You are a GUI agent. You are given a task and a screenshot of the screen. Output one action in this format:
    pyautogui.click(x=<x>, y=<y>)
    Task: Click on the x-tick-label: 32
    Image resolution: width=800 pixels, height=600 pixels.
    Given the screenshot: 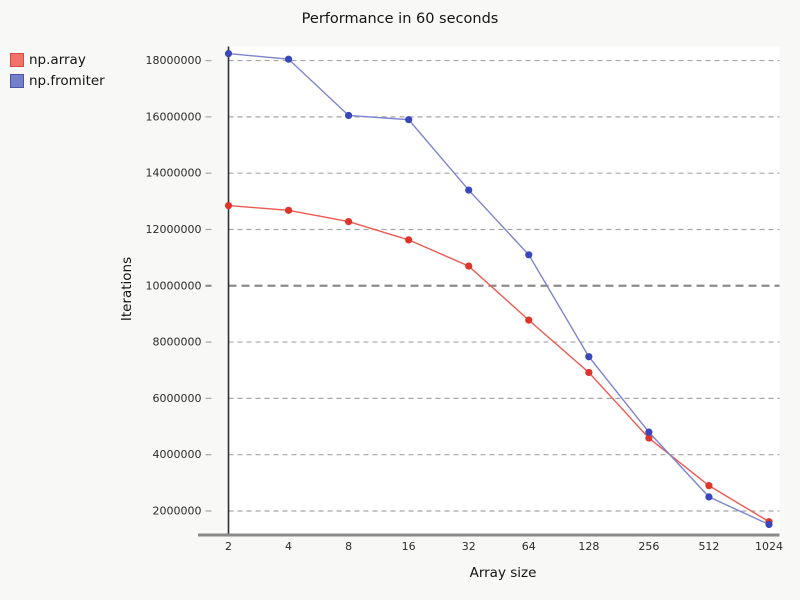 What is the action you would take?
    pyautogui.click(x=469, y=546)
    